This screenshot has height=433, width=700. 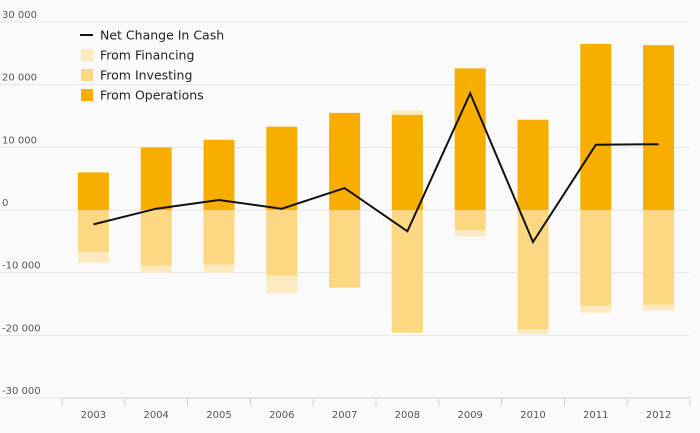 I want to click on x-tick-label: 2005, so click(x=218, y=415).